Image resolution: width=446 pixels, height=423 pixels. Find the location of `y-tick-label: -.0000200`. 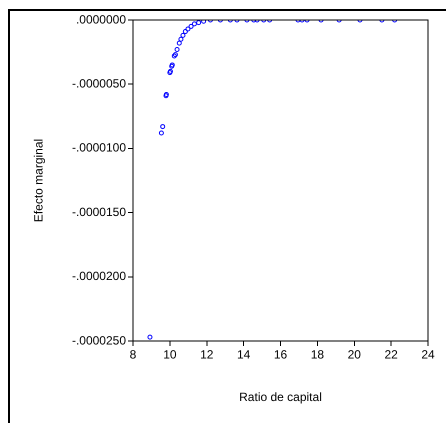

y-tick-label: -.0000200 is located at coordinates (99, 276).